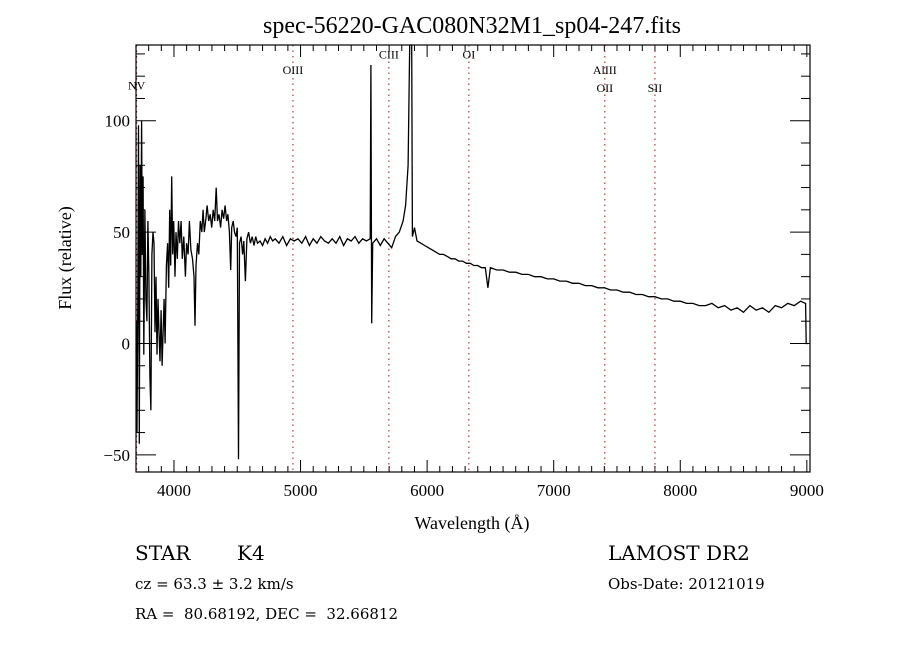 This screenshot has height=650, width=900. What do you see at coordinates (116, 455) in the screenshot?
I see `y-tick-label: −50` at bounding box center [116, 455].